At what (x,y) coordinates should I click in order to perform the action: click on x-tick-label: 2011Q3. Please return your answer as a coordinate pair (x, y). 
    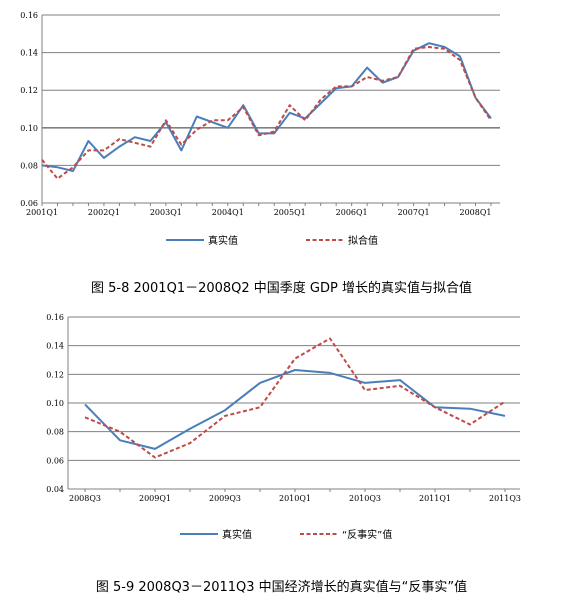
    Looking at the image, I should click on (505, 498).